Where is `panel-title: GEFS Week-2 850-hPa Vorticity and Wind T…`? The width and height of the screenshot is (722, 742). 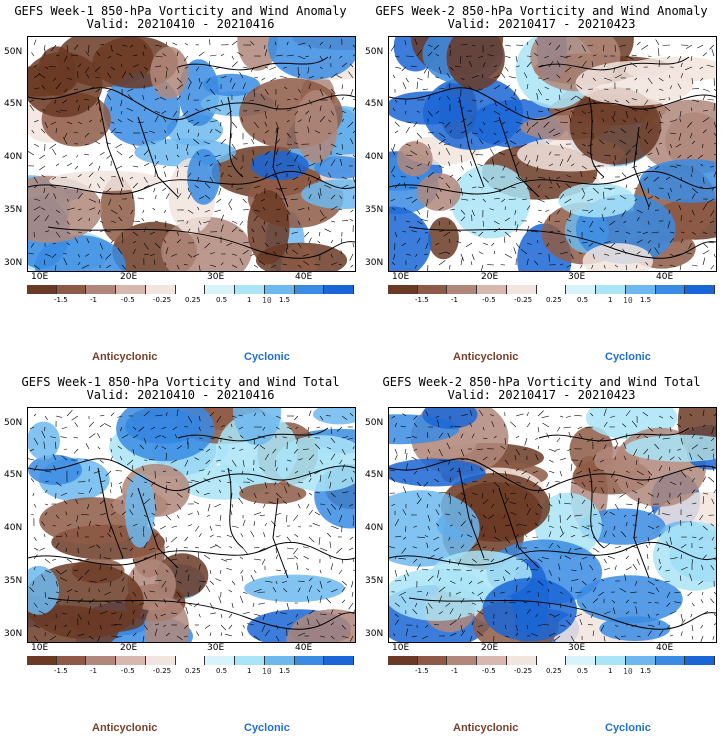 panel-title: GEFS Week-2 850-hPa Vorticity and Wind T… is located at coordinates (541, 382).